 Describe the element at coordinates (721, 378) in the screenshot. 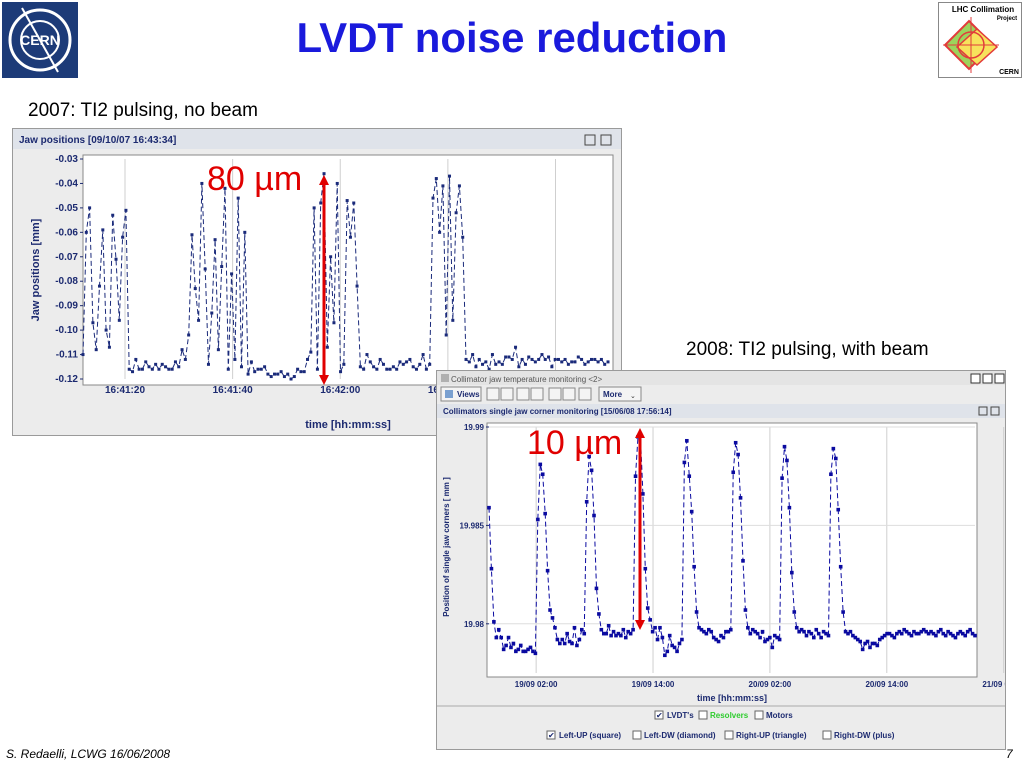

I see `window-titlebar` at that location.